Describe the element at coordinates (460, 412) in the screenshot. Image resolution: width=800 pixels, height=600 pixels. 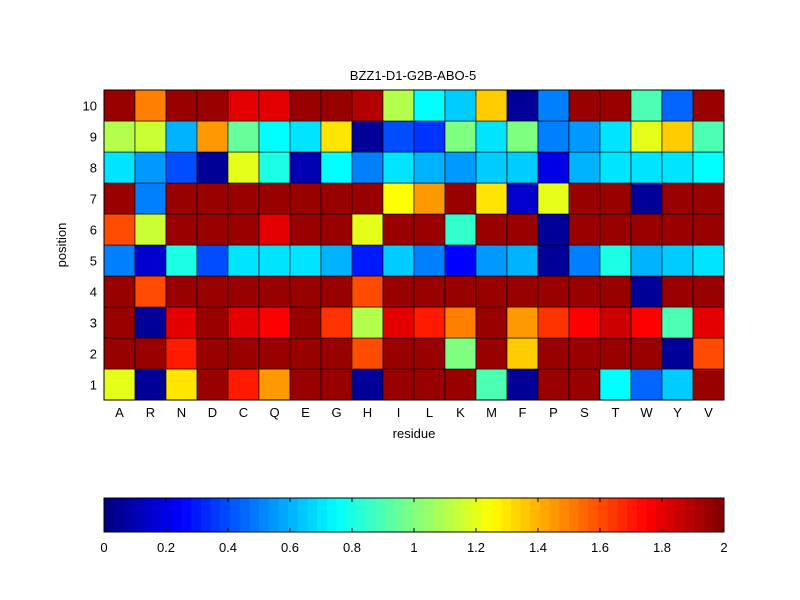
I see `x-tick-label: K` at that location.